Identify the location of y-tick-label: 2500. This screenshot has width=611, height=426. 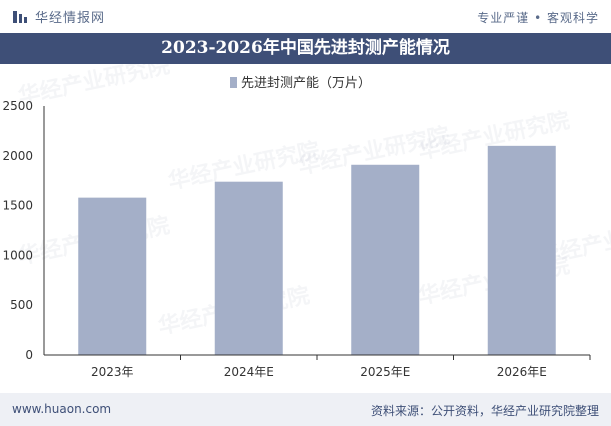
(17, 106).